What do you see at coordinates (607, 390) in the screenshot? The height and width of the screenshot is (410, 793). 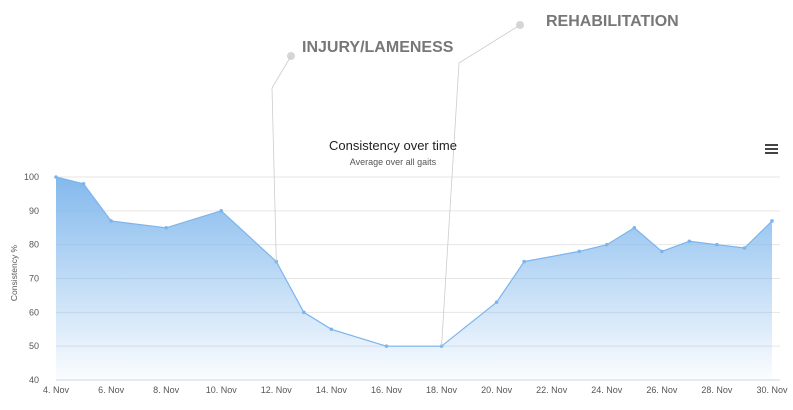 I see `x-tick-label: 24. Nov` at bounding box center [607, 390].